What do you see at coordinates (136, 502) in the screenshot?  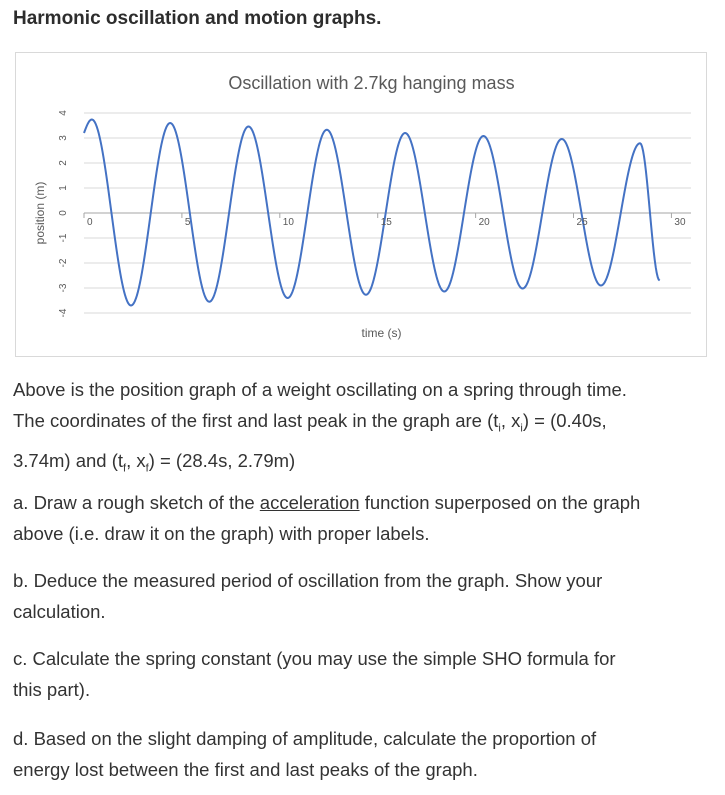 I see `question-a-pre: a. Draw a rough sketch of the` at bounding box center [136, 502].